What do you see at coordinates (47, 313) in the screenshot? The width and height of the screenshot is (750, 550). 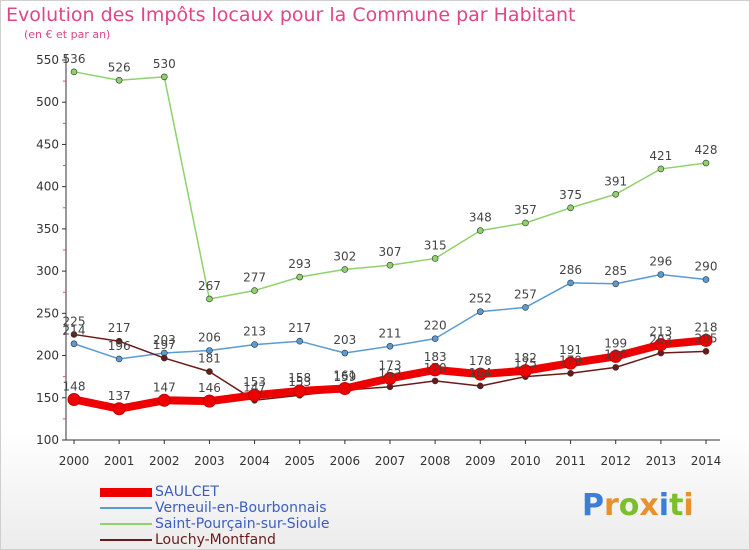 I see `y-tick-label: 250` at bounding box center [47, 313].